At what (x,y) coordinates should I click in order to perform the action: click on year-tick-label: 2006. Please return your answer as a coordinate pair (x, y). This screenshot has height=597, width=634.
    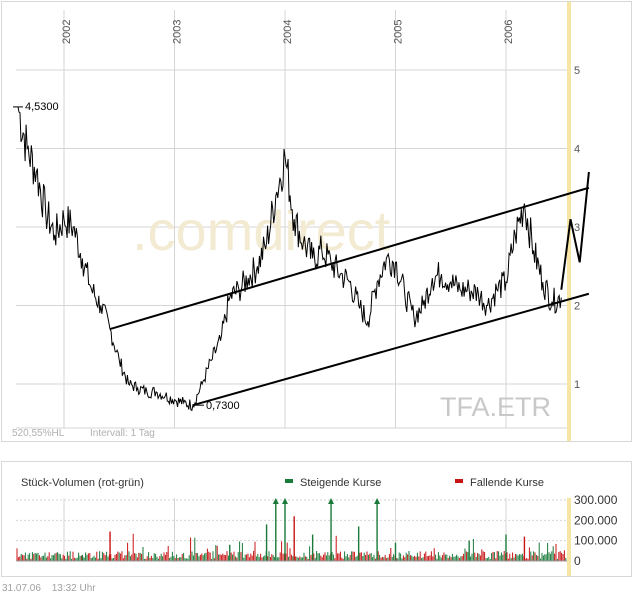
    Looking at the image, I should click on (509, 32).